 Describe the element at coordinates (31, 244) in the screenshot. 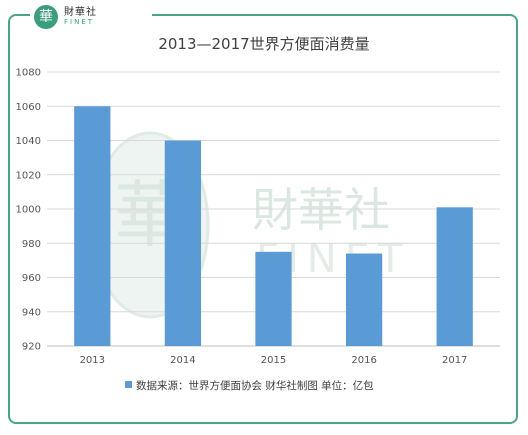

I see `y-tick-label: 980` at that location.